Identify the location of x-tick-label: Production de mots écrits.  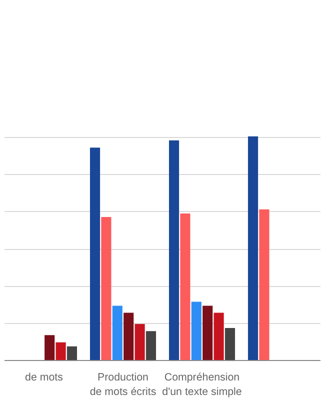
(123, 385).